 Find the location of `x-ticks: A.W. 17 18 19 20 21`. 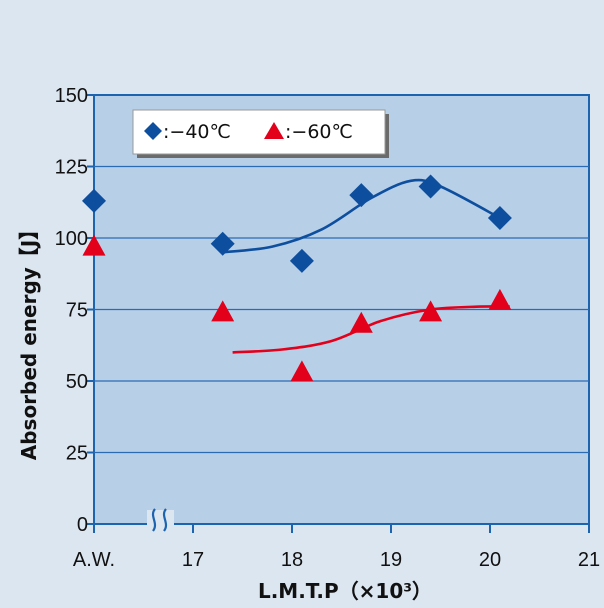

x-ticks: A.W. 17 18 19 20 21 is located at coordinates (336, 547).